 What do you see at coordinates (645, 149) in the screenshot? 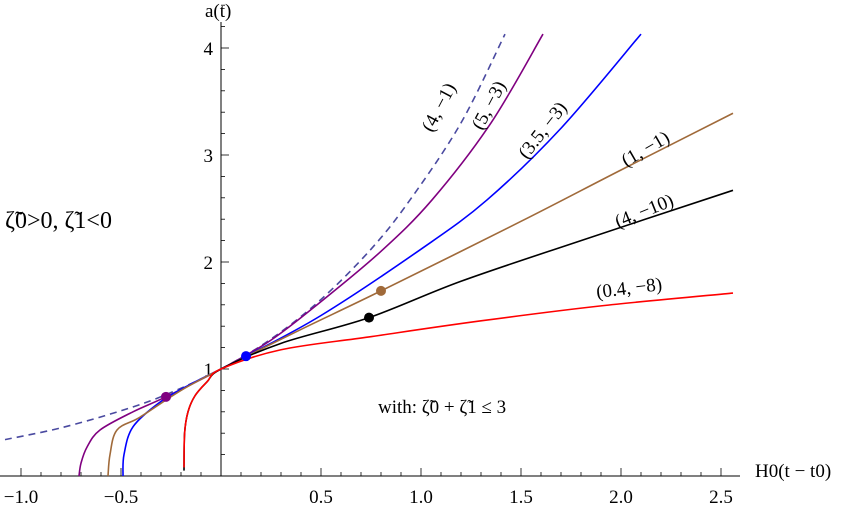
I see `curve-label-1-1: (1, −1)` at bounding box center [645, 149].